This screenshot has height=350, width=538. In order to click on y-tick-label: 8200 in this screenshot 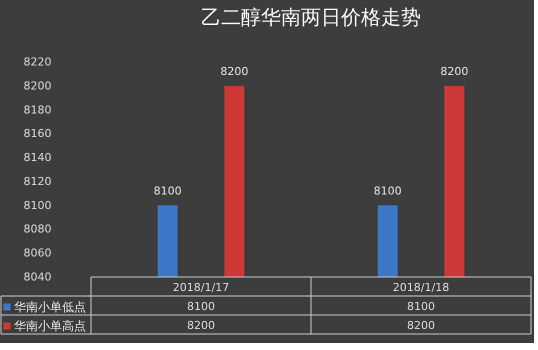, I will do `click(38, 85)`.